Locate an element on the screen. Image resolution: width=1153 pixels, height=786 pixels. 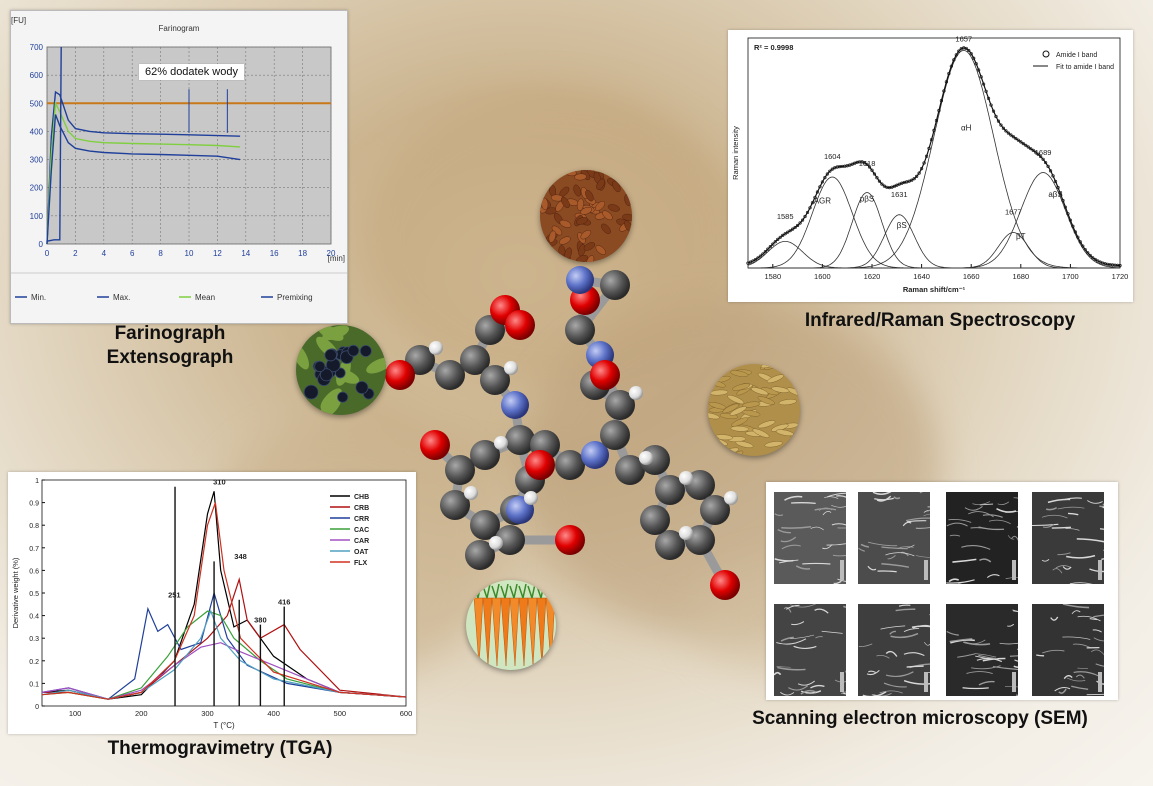
farinogram-x-tick: 20 is located at coordinates (331, 253).